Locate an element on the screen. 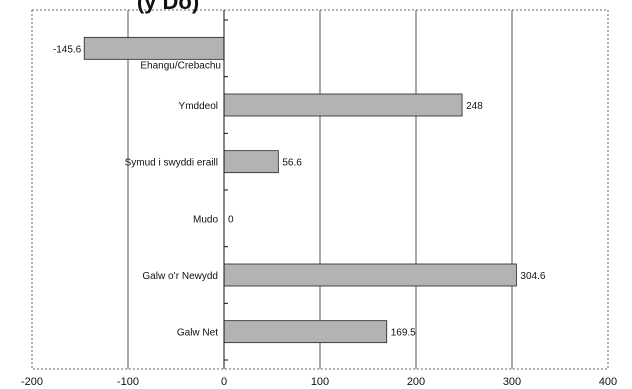 This screenshot has width=632, height=389. x-tick-label: -200 is located at coordinates (32, 382).